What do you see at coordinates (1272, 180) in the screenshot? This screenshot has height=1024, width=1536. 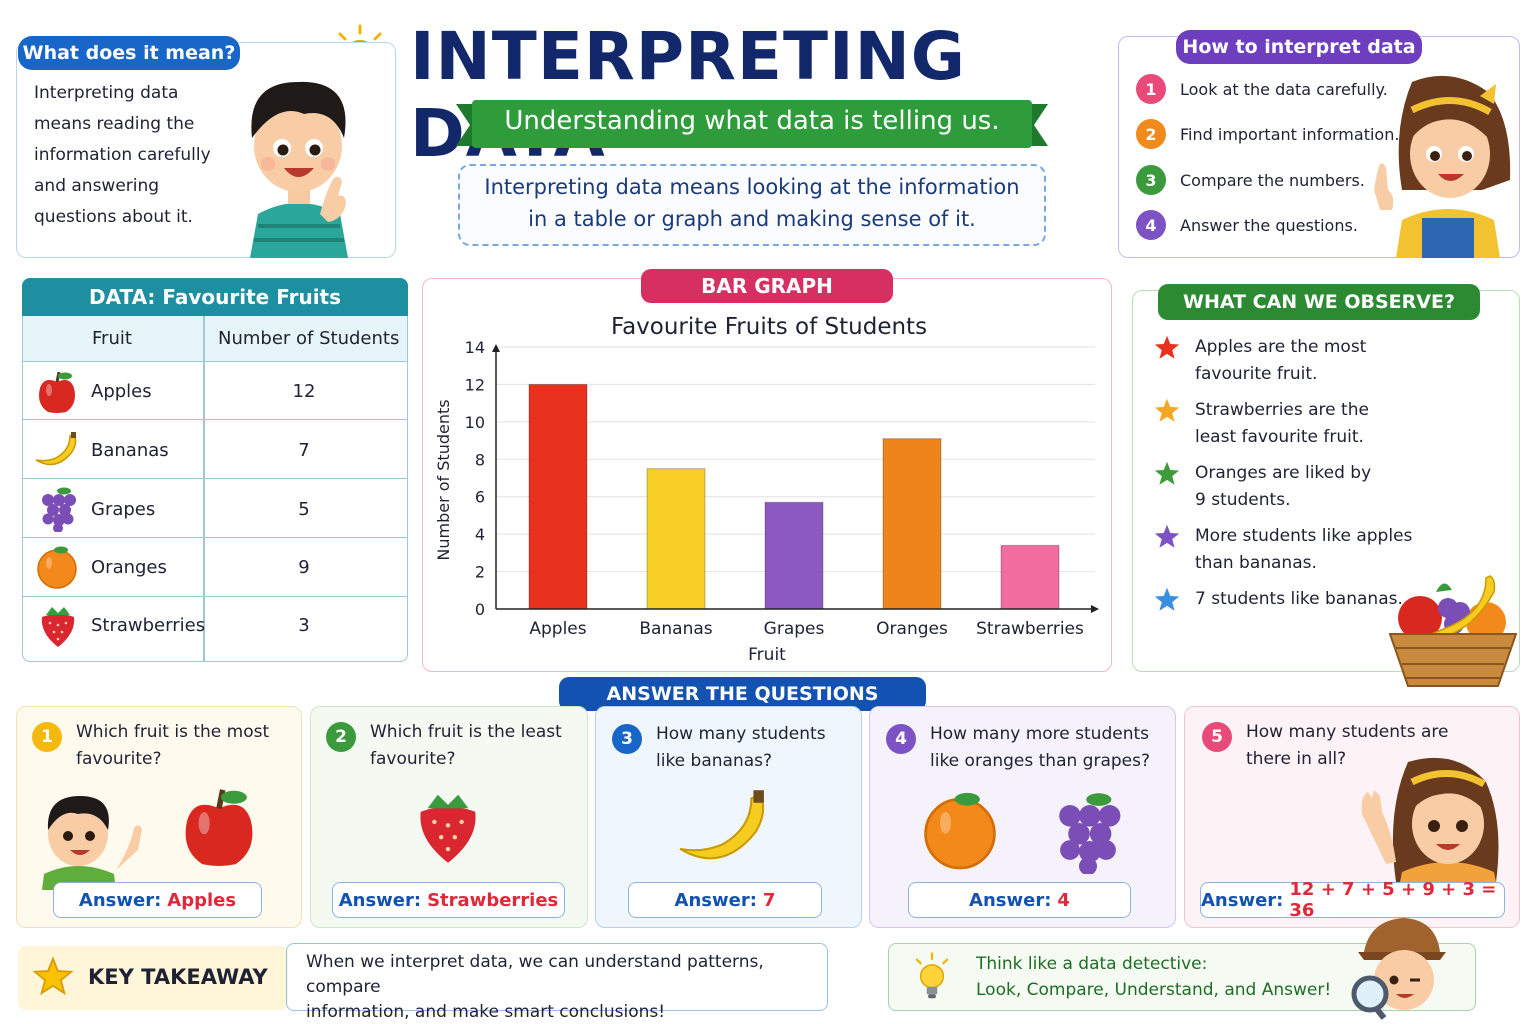 I see `step-text: Compare the numbers.` at bounding box center [1272, 180].